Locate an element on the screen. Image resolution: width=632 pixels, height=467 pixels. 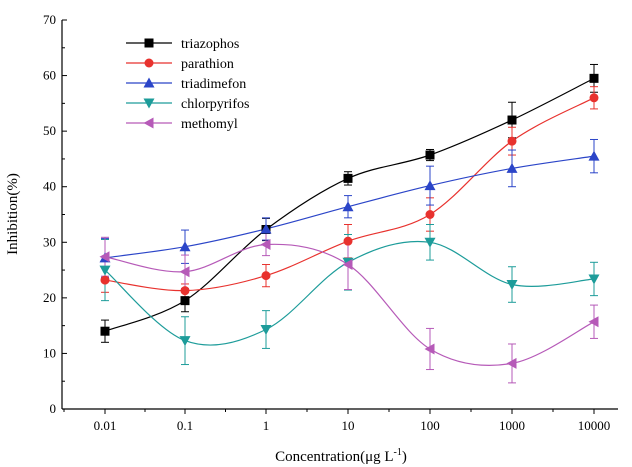
x-tick-label: 100 is located at coordinates (430, 425).